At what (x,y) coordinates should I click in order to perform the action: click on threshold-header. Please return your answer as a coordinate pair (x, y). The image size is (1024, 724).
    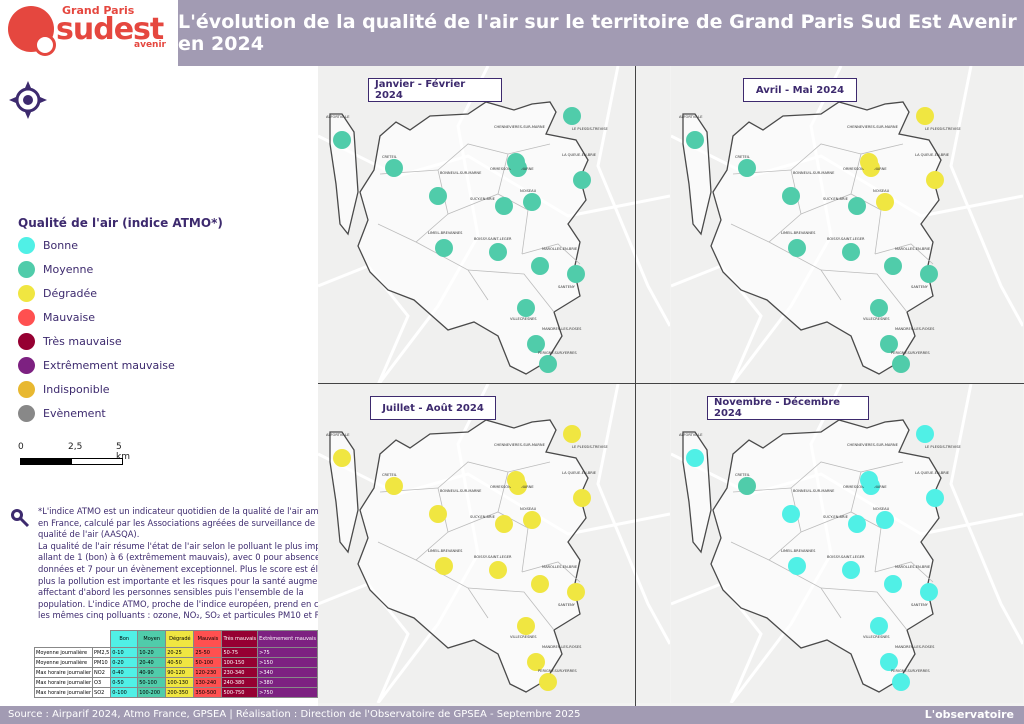
    Looking at the image, I should click on (64, 639).